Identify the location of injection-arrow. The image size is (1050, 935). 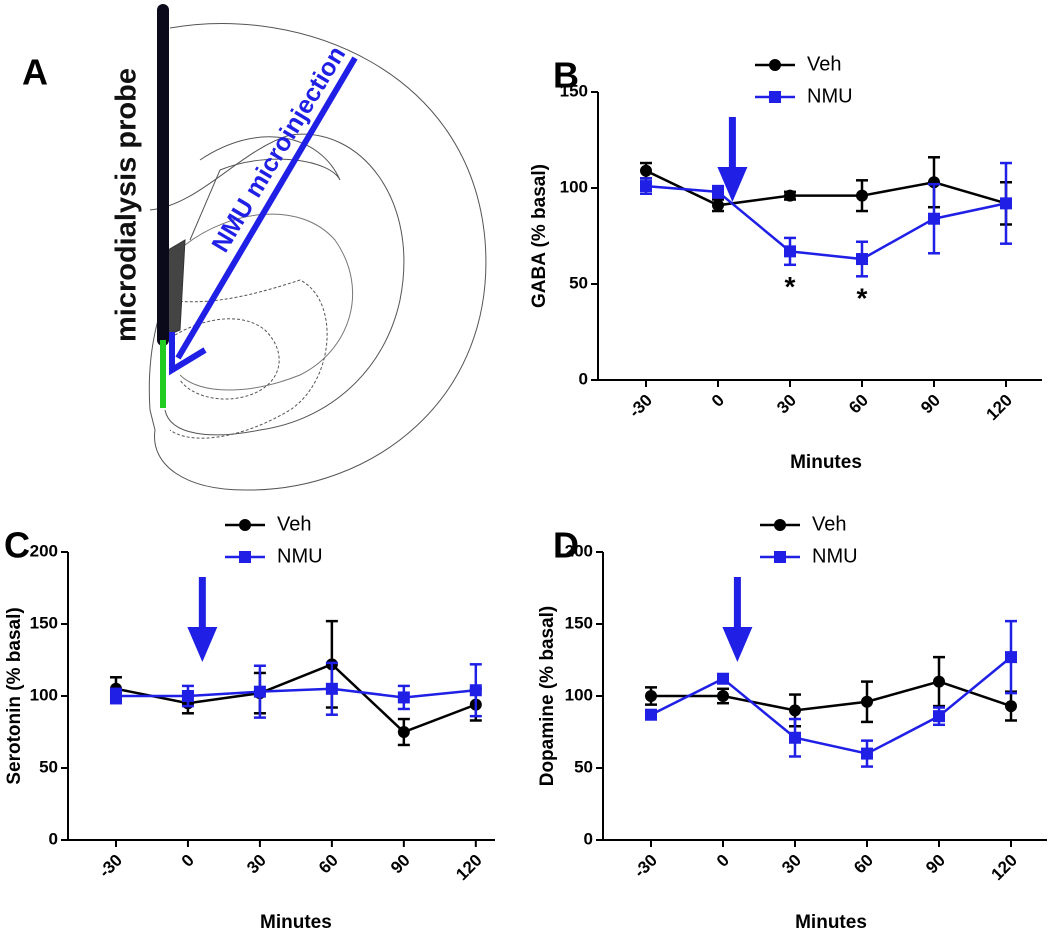
(266, 208).